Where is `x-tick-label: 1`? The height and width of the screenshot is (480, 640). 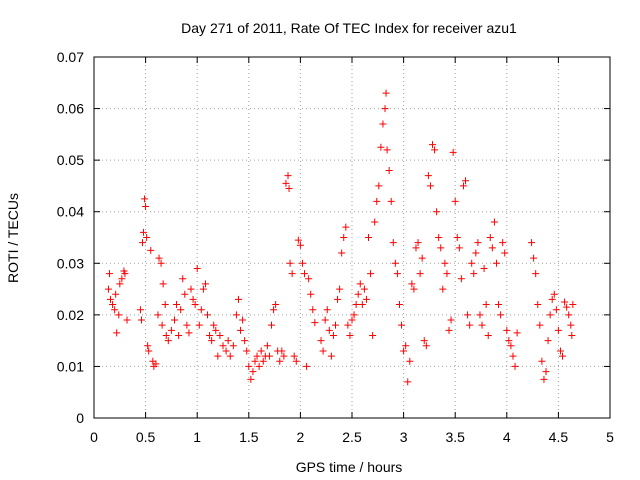
x-tick-label: 1 is located at coordinates (197, 437).